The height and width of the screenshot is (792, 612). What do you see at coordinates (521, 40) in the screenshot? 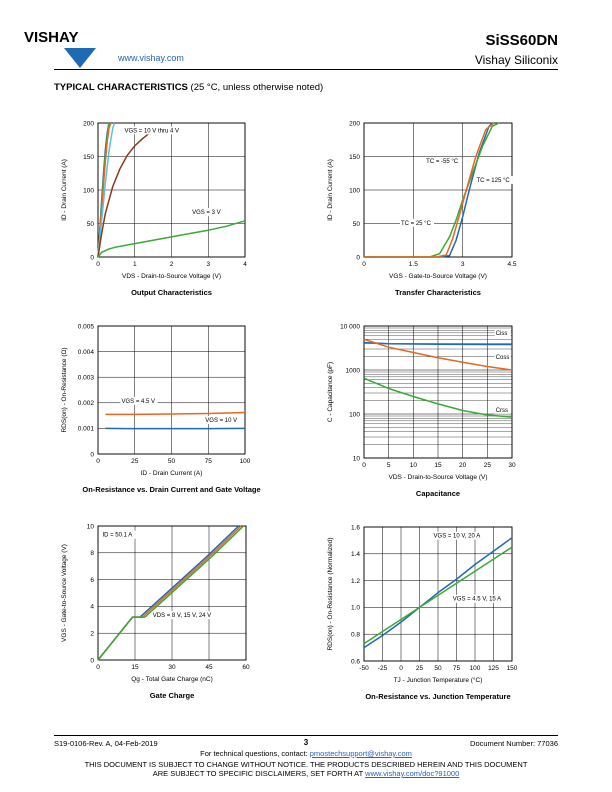
I see `part-number: SiSS60DN` at bounding box center [521, 40].